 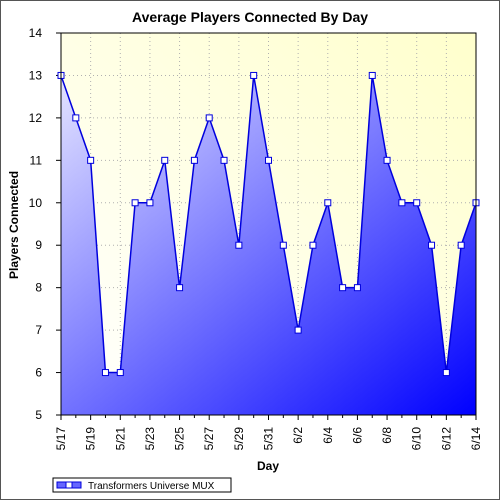 I want to click on x-tick-label: 6/12, so click(x=446, y=439).